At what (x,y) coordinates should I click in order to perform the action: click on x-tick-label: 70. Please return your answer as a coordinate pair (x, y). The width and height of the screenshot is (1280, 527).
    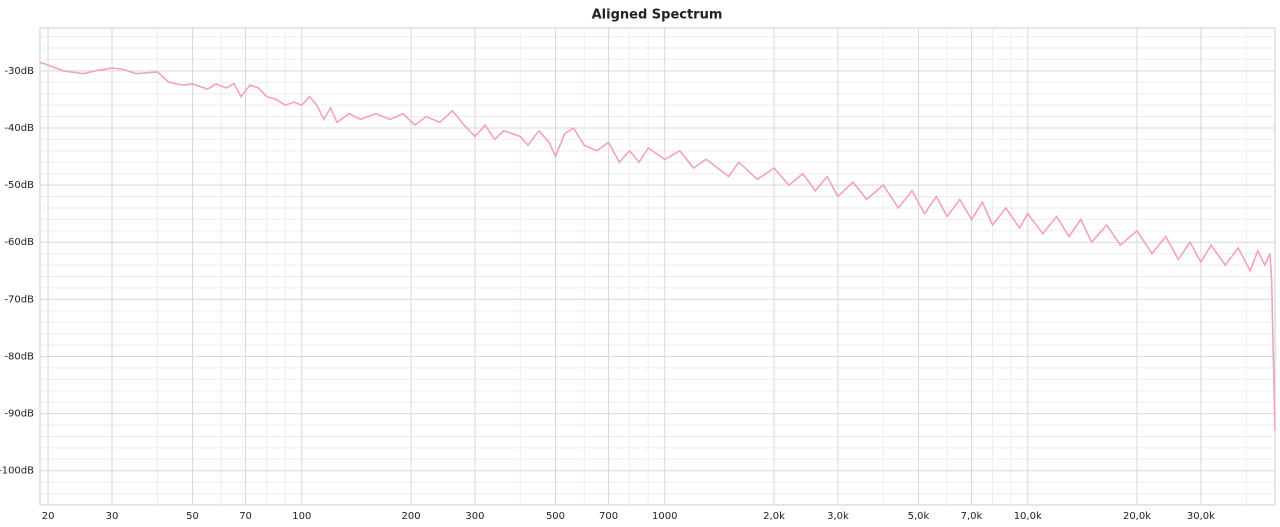
    Looking at the image, I should click on (245, 516).